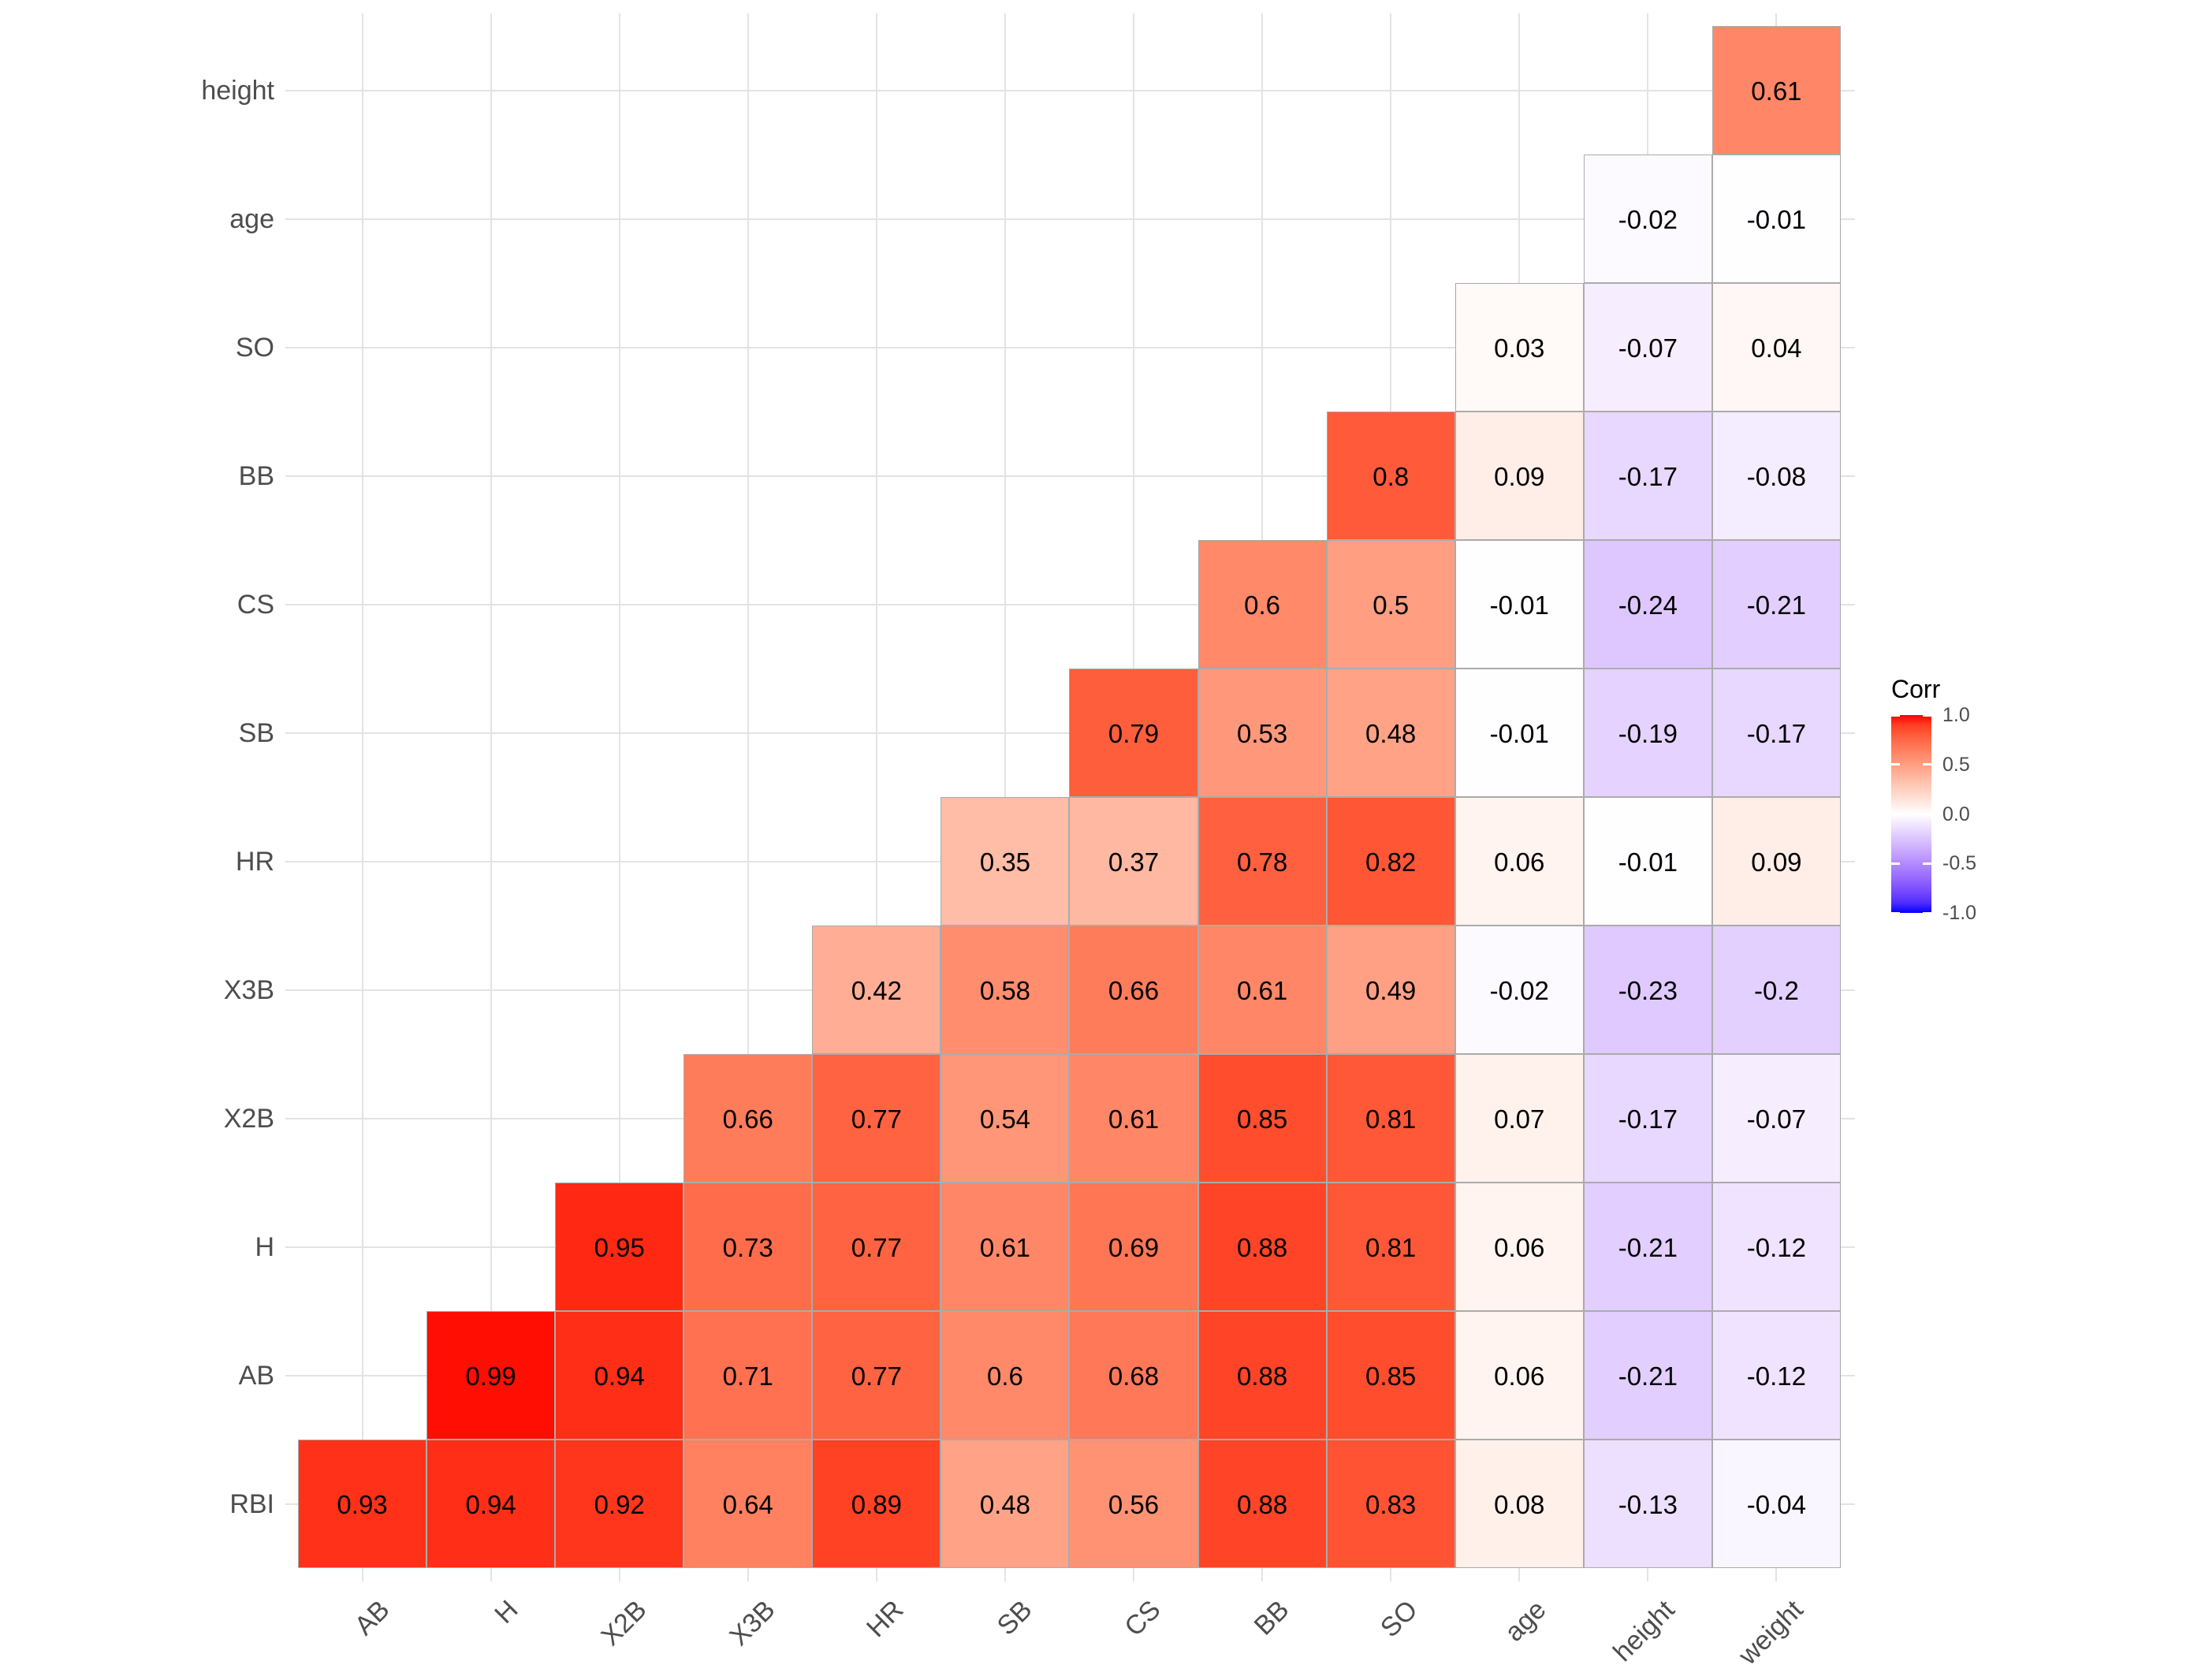  What do you see at coordinates (1956, 814) in the screenshot?
I see `legend-tick-label: 0.0` at bounding box center [1956, 814].